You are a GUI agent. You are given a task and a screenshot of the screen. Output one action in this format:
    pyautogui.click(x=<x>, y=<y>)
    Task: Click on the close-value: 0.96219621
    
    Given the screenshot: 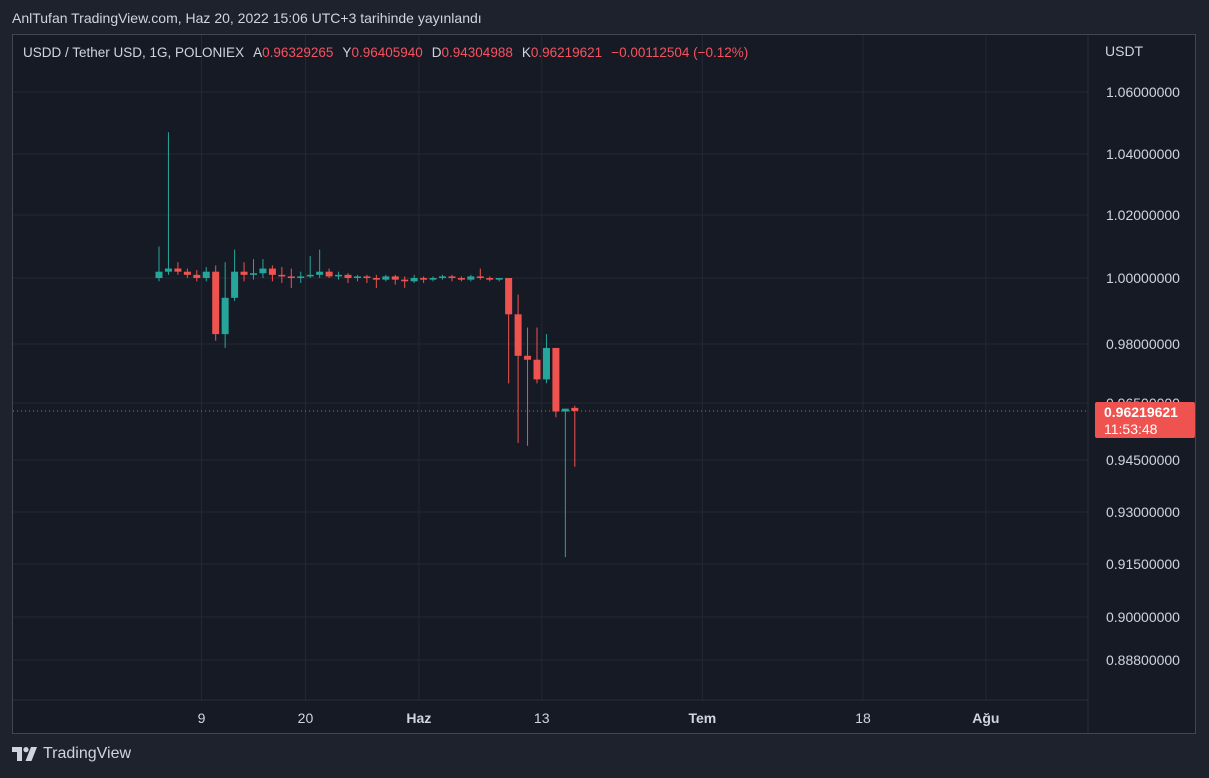 What is the action you would take?
    pyautogui.click(x=566, y=52)
    